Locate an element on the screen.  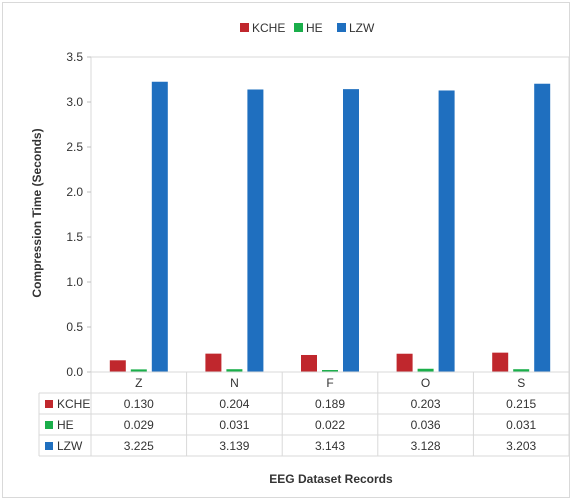
table-row-label-kche: KCHE is located at coordinates (73, 404).